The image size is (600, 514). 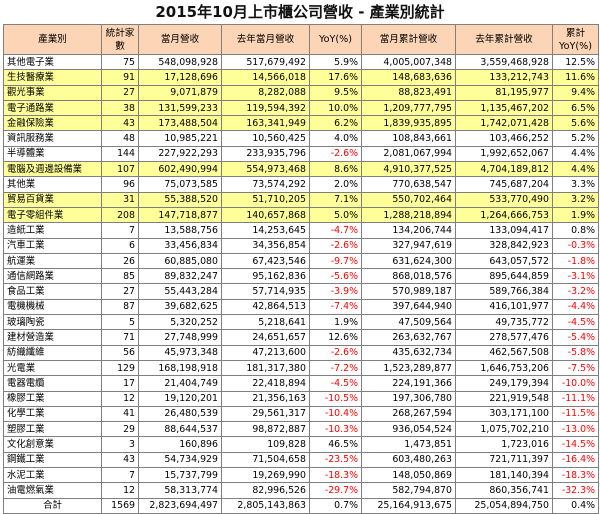 What do you see at coordinates (504, 429) in the screenshot?
I see `prev-year-cumulative-revenue-cell: 1,075,702,210` at bounding box center [504, 429].